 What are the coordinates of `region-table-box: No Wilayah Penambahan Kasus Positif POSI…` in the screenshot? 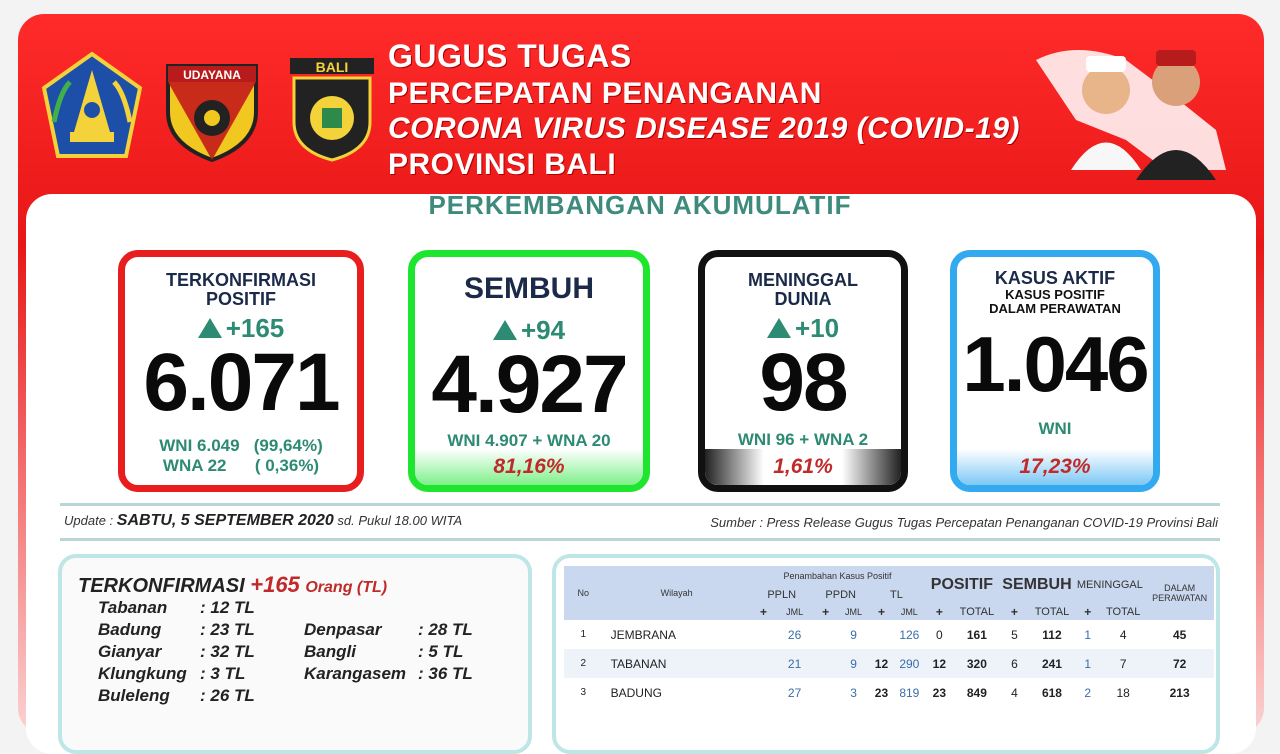 It's located at (886, 654).